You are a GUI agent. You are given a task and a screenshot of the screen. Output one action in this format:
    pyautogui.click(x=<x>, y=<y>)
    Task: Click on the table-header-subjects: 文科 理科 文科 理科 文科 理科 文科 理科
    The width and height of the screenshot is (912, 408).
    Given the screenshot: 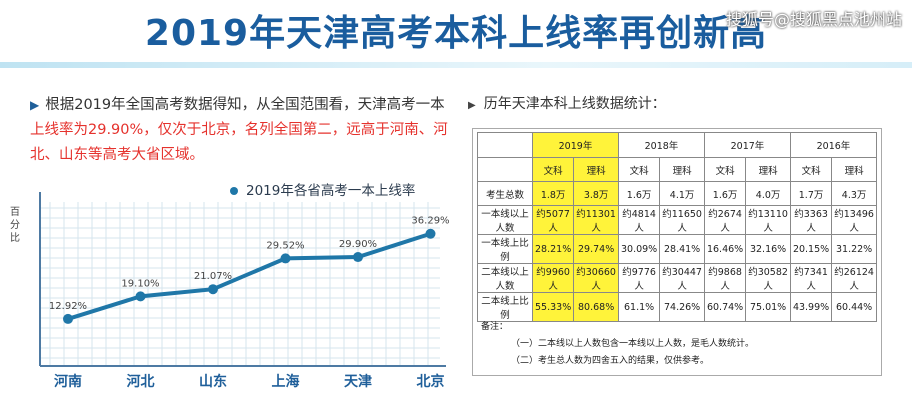 What is the action you would take?
    pyautogui.click(x=677, y=169)
    